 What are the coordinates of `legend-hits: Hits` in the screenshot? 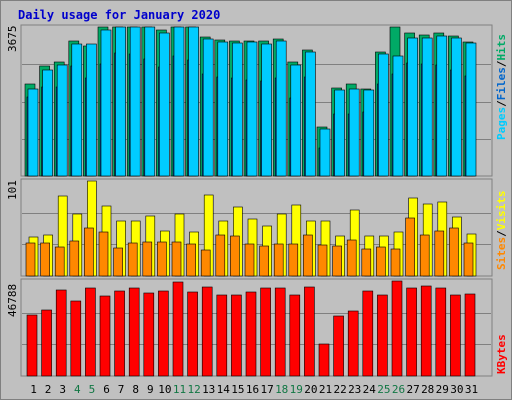 It's located at (501, 47).